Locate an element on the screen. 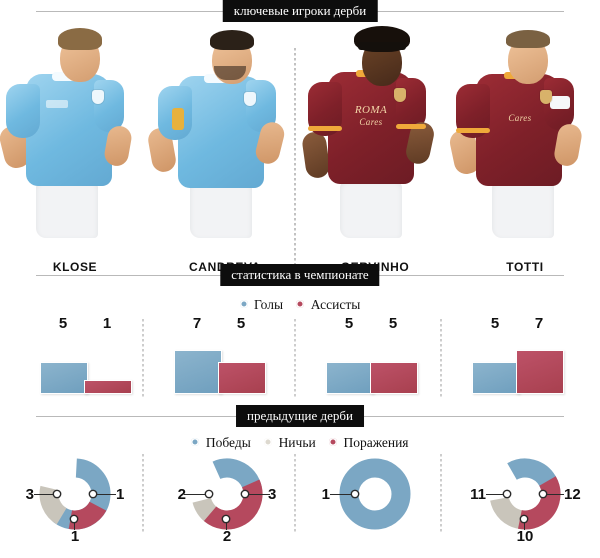  bar-value-assists: 7 is located at coordinates (539, 323).